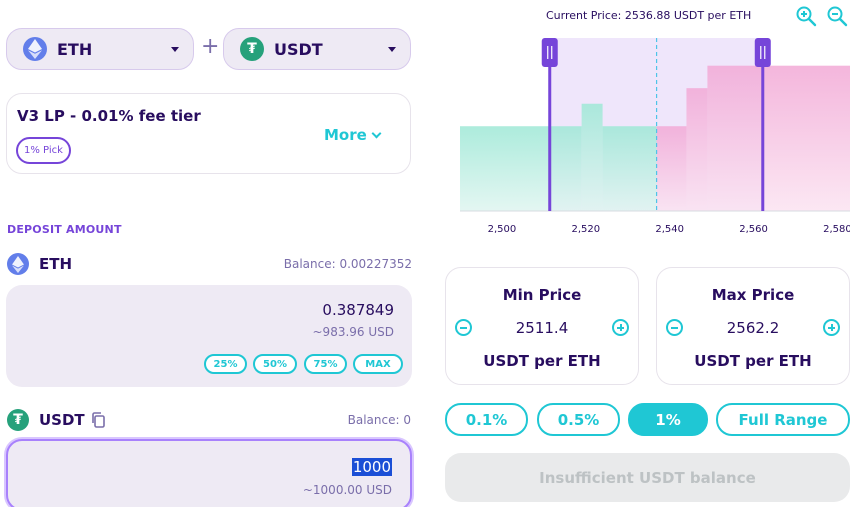  Describe the element at coordinates (837, 16) in the screenshot. I see `zoom-out-icon` at that location.